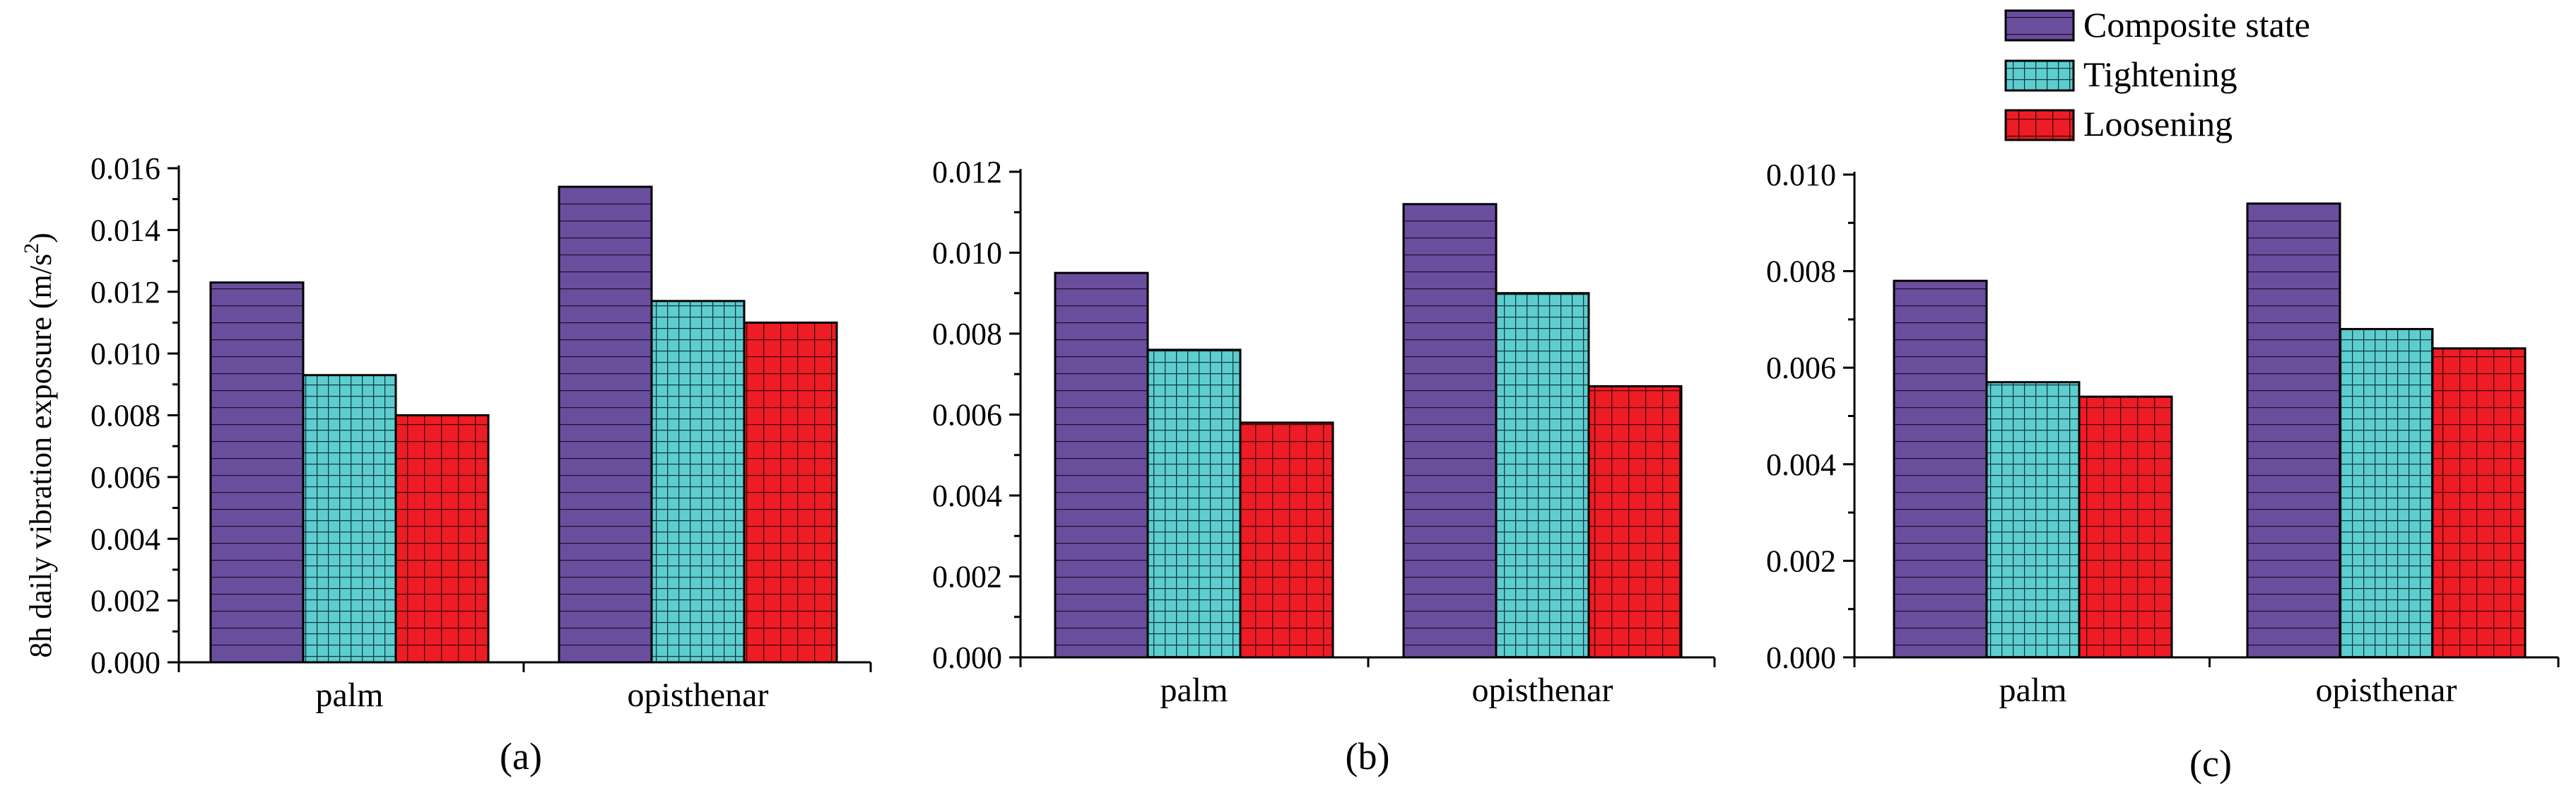 The width and height of the screenshot is (2576, 786). I want to click on bars-panel-c, so click(2210, 431).